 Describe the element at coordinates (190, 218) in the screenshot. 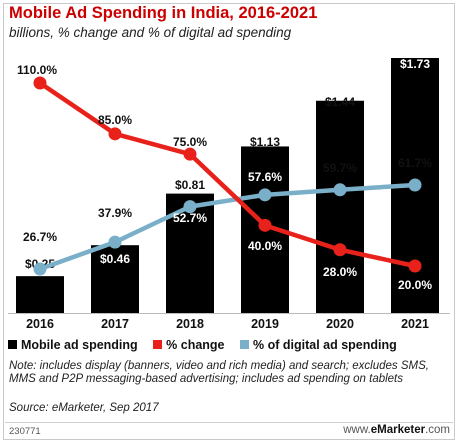

I see `pct-digital-label-2018: 52.7%` at that location.